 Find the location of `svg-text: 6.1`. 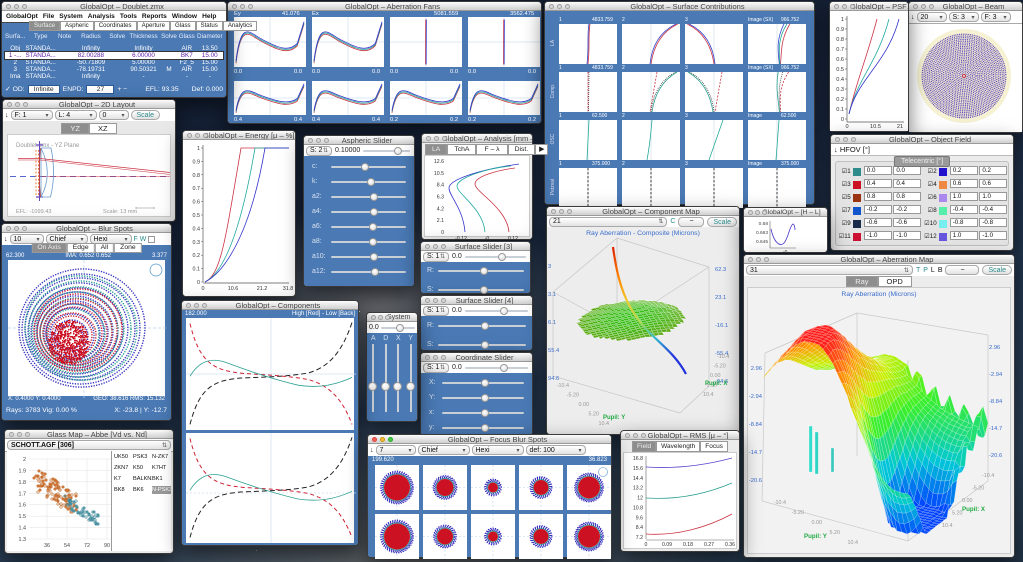

svg-text: 6.1 is located at coordinates (552, 323).